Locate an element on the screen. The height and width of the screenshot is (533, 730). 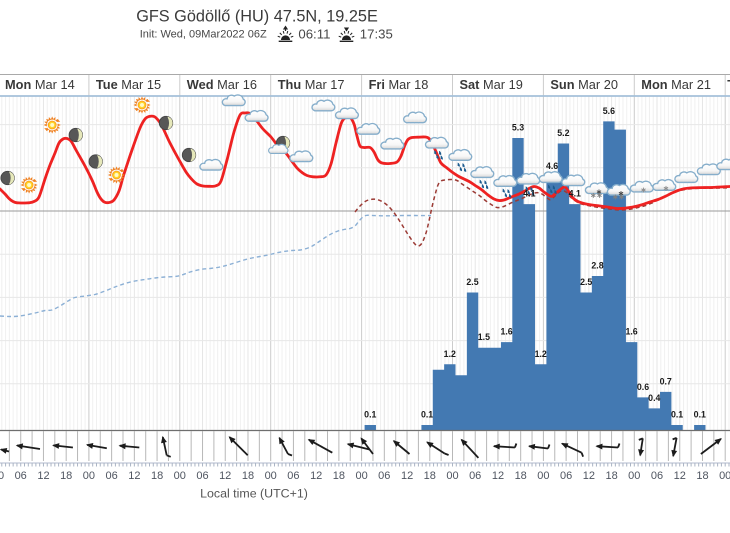
svg-text: Tue Mar 15 is located at coordinates (128, 84).